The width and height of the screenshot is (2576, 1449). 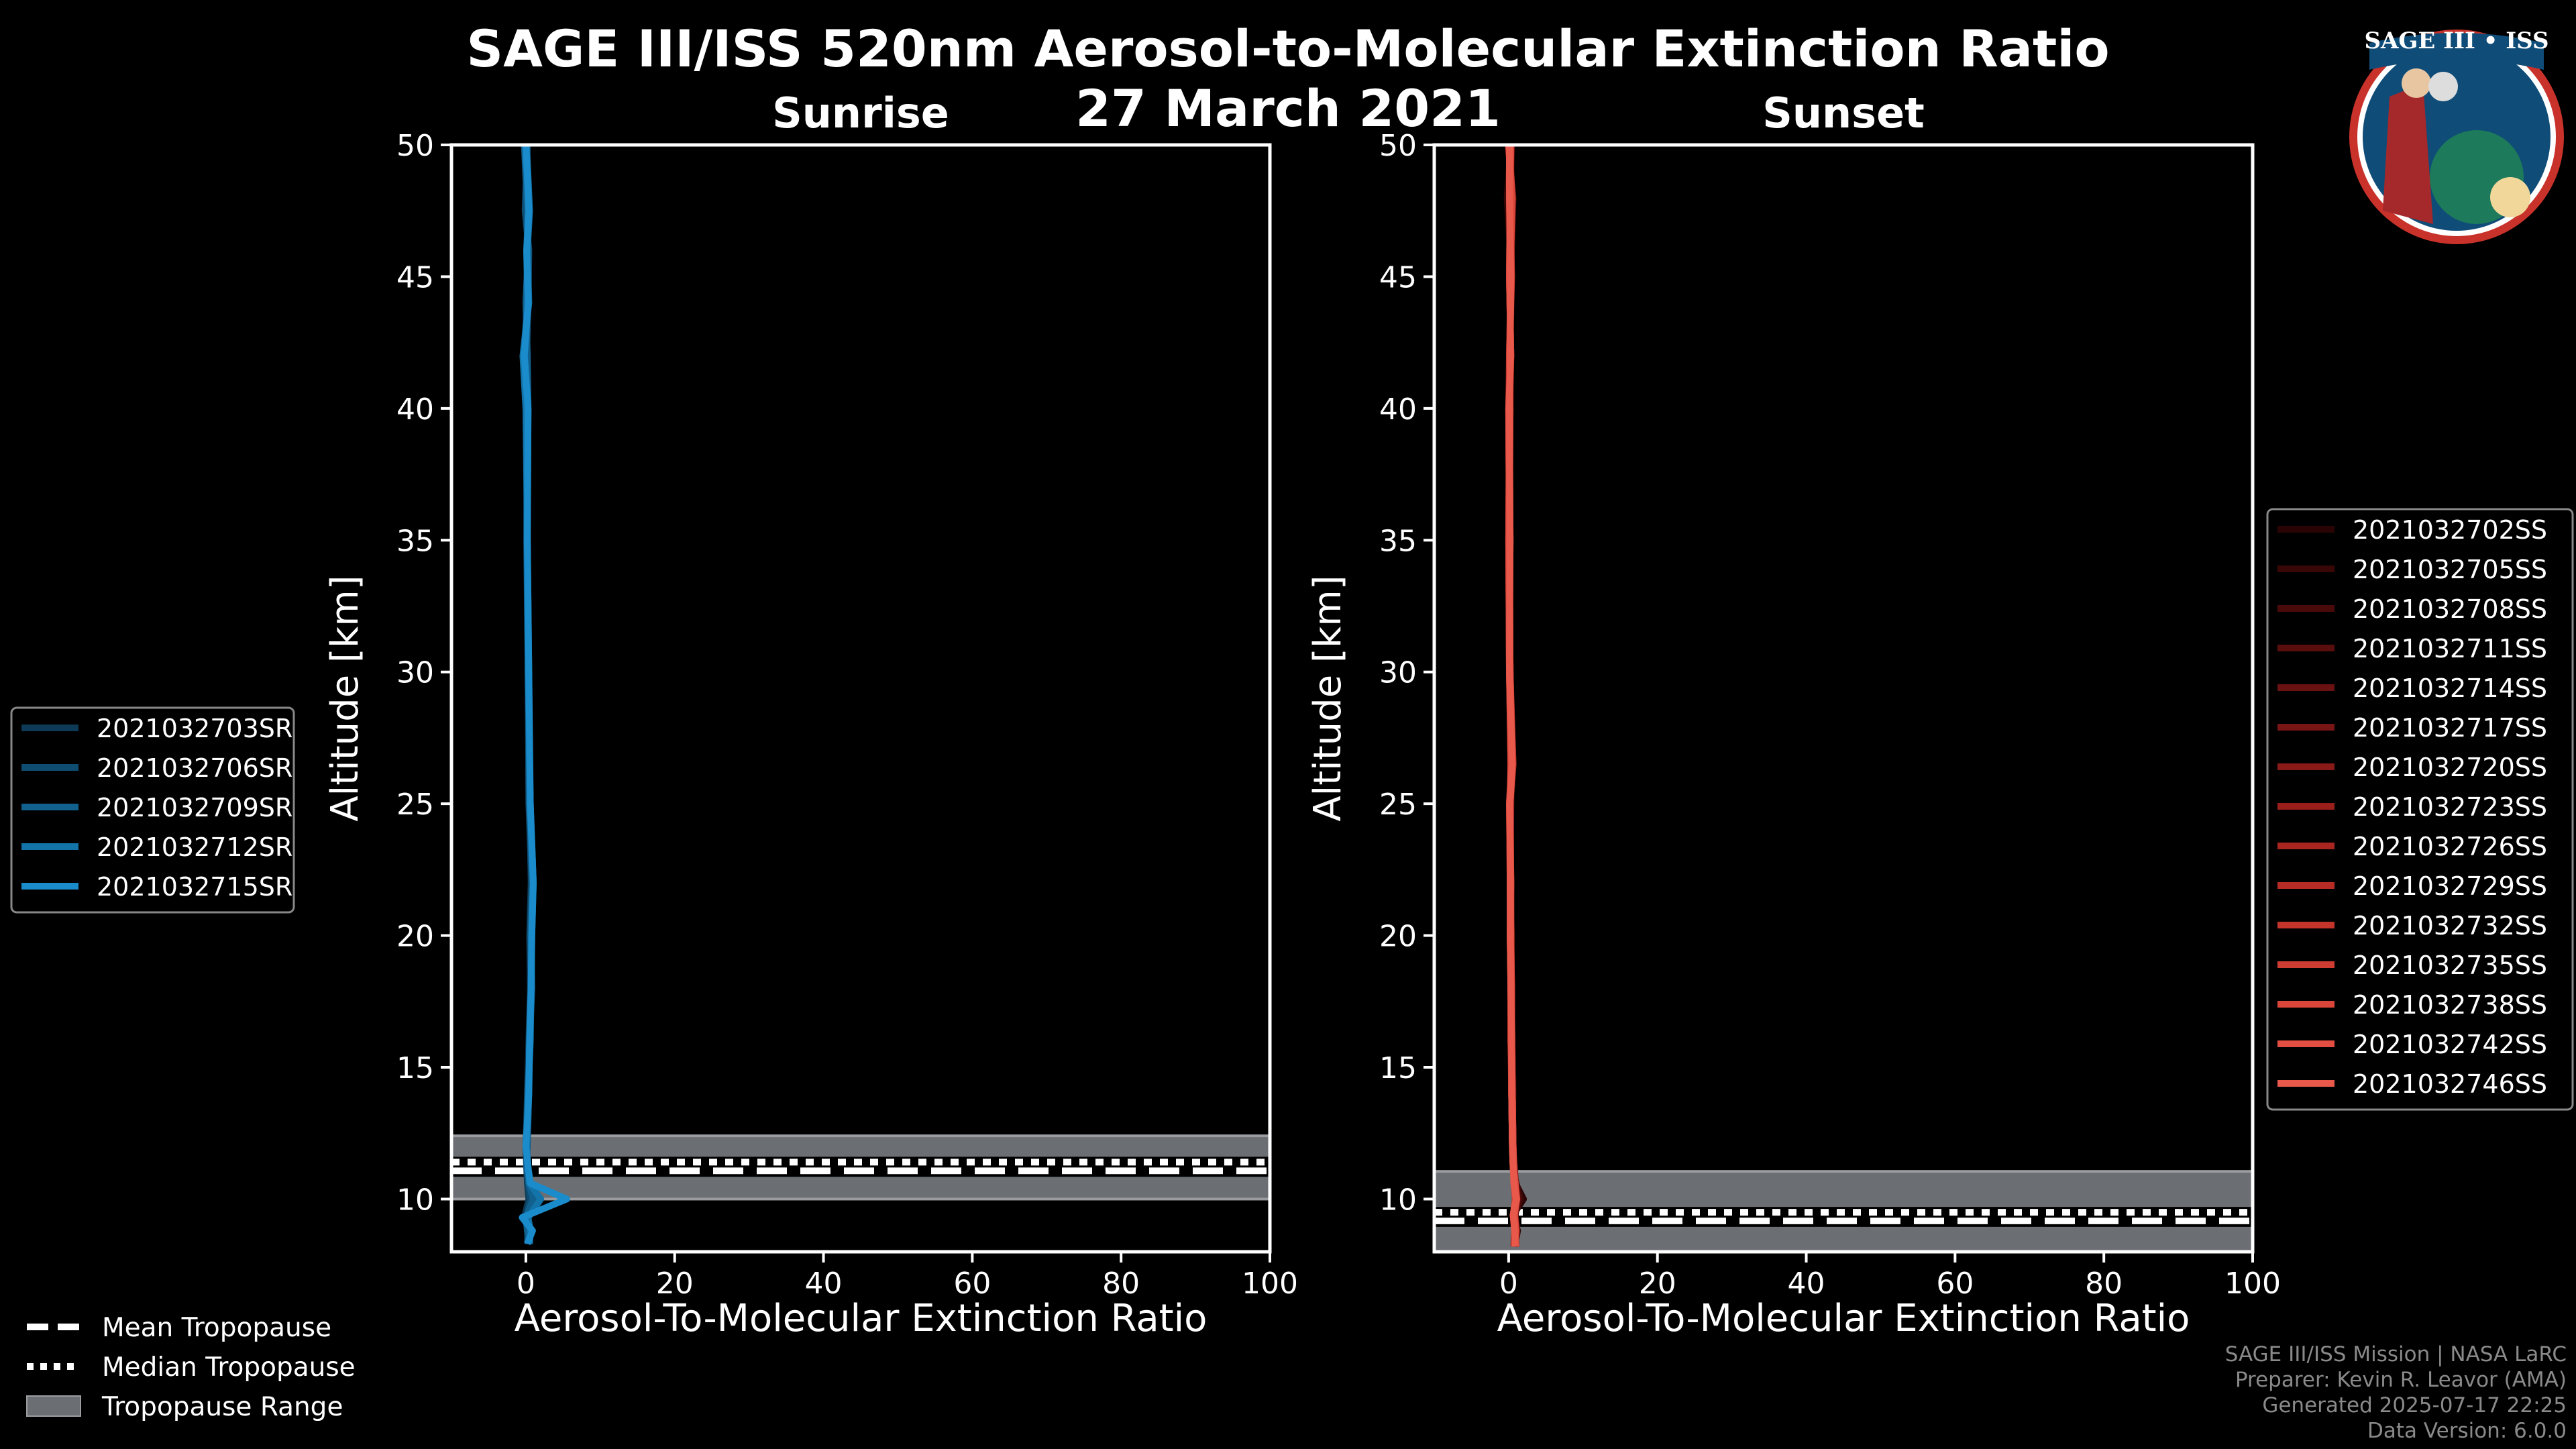 I want to click on credit-line: Preparer: Kevin R. Leavor (AMA), so click(x=2401, y=1380).